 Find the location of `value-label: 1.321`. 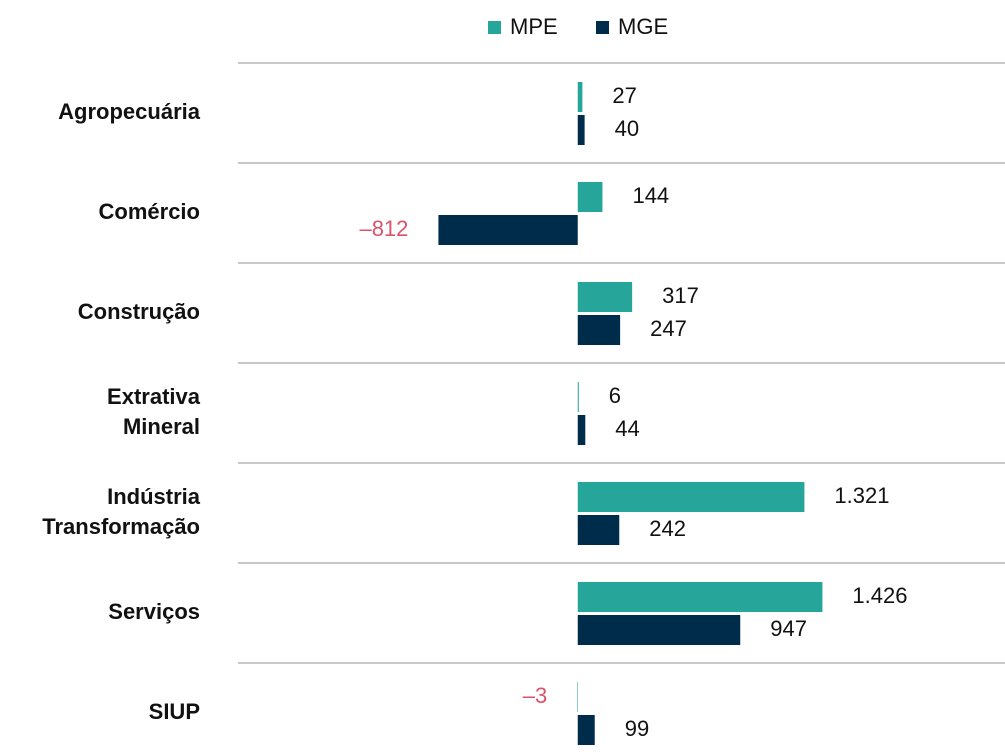

value-label: 1.321 is located at coordinates (861, 495).